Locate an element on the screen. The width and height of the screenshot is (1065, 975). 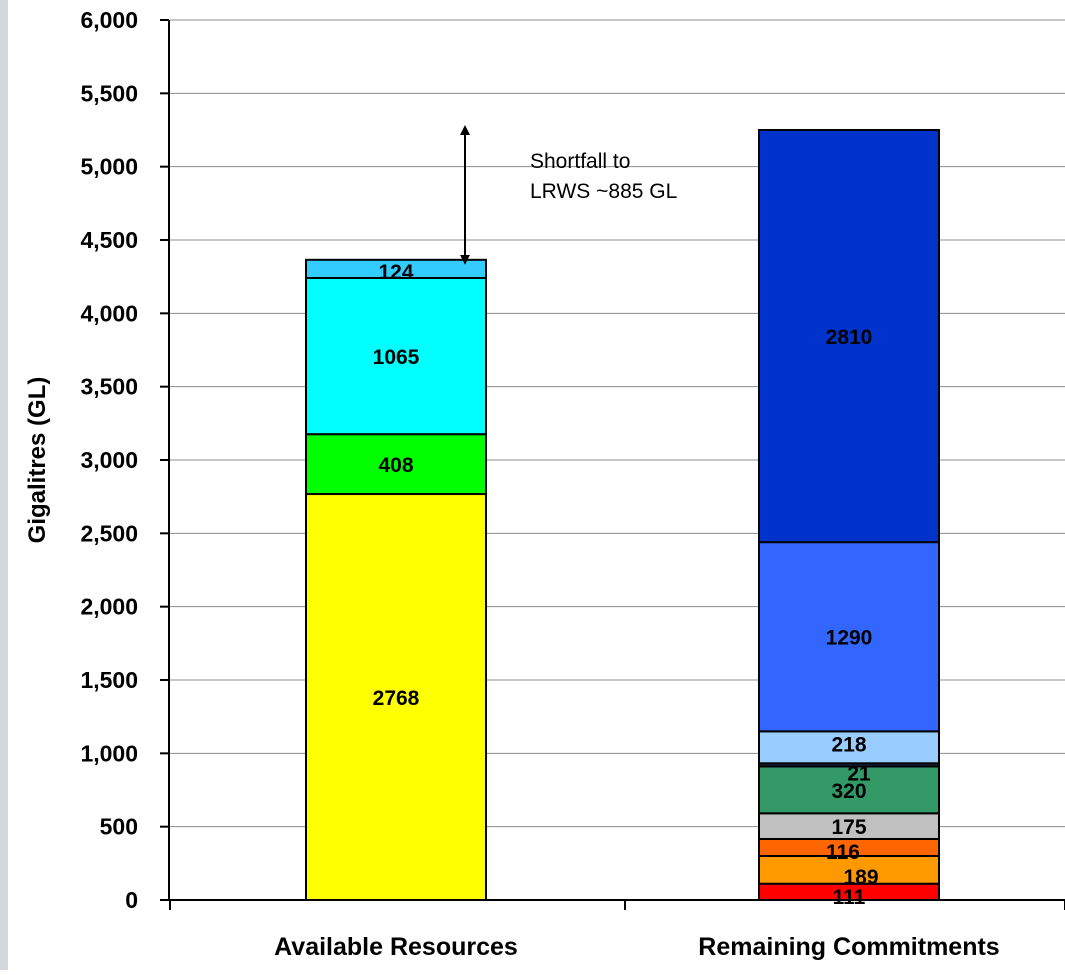
data-label: 2810 is located at coordinates (849, 337).